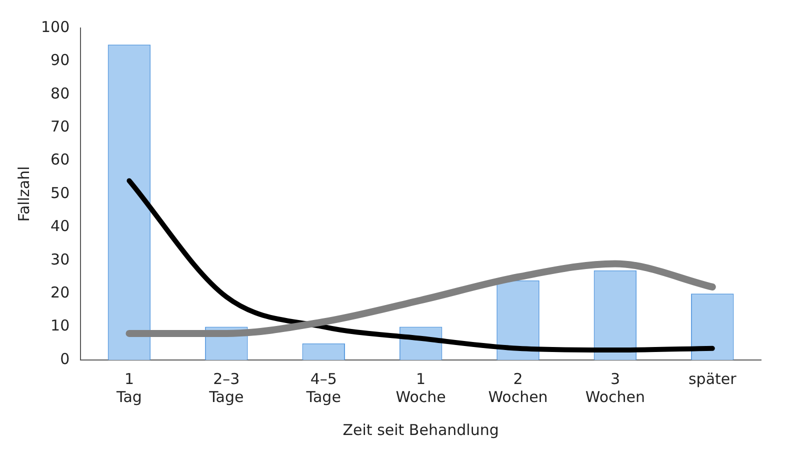 This screenshot has height=452, width=789. What do you see at coordinates (615, 388) in the screenshot?
I see `x-tick-label: 3 Wochen` at bounding box center [615, 388].